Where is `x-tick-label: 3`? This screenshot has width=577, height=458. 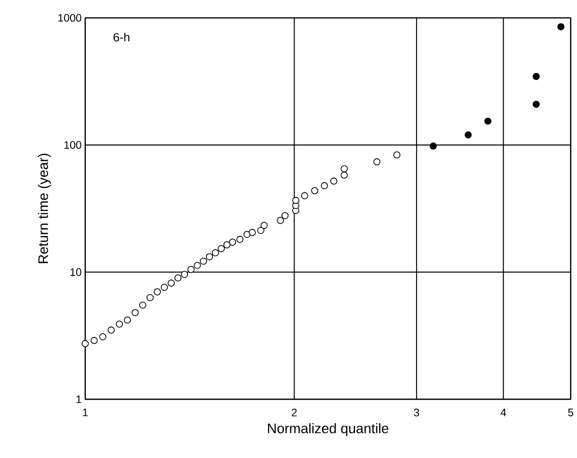 x-tick-label: 3 is located at coordinates (417, 412).